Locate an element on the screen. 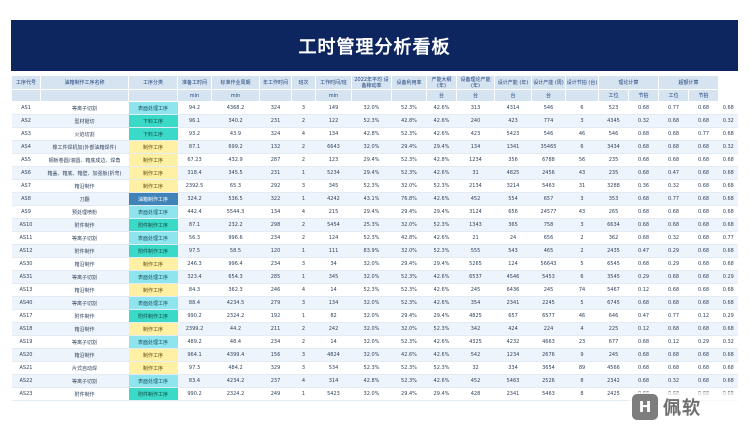 This screenshot has height=426, width=750. table-cell: 0.32 is located at coordinates (728, 147).